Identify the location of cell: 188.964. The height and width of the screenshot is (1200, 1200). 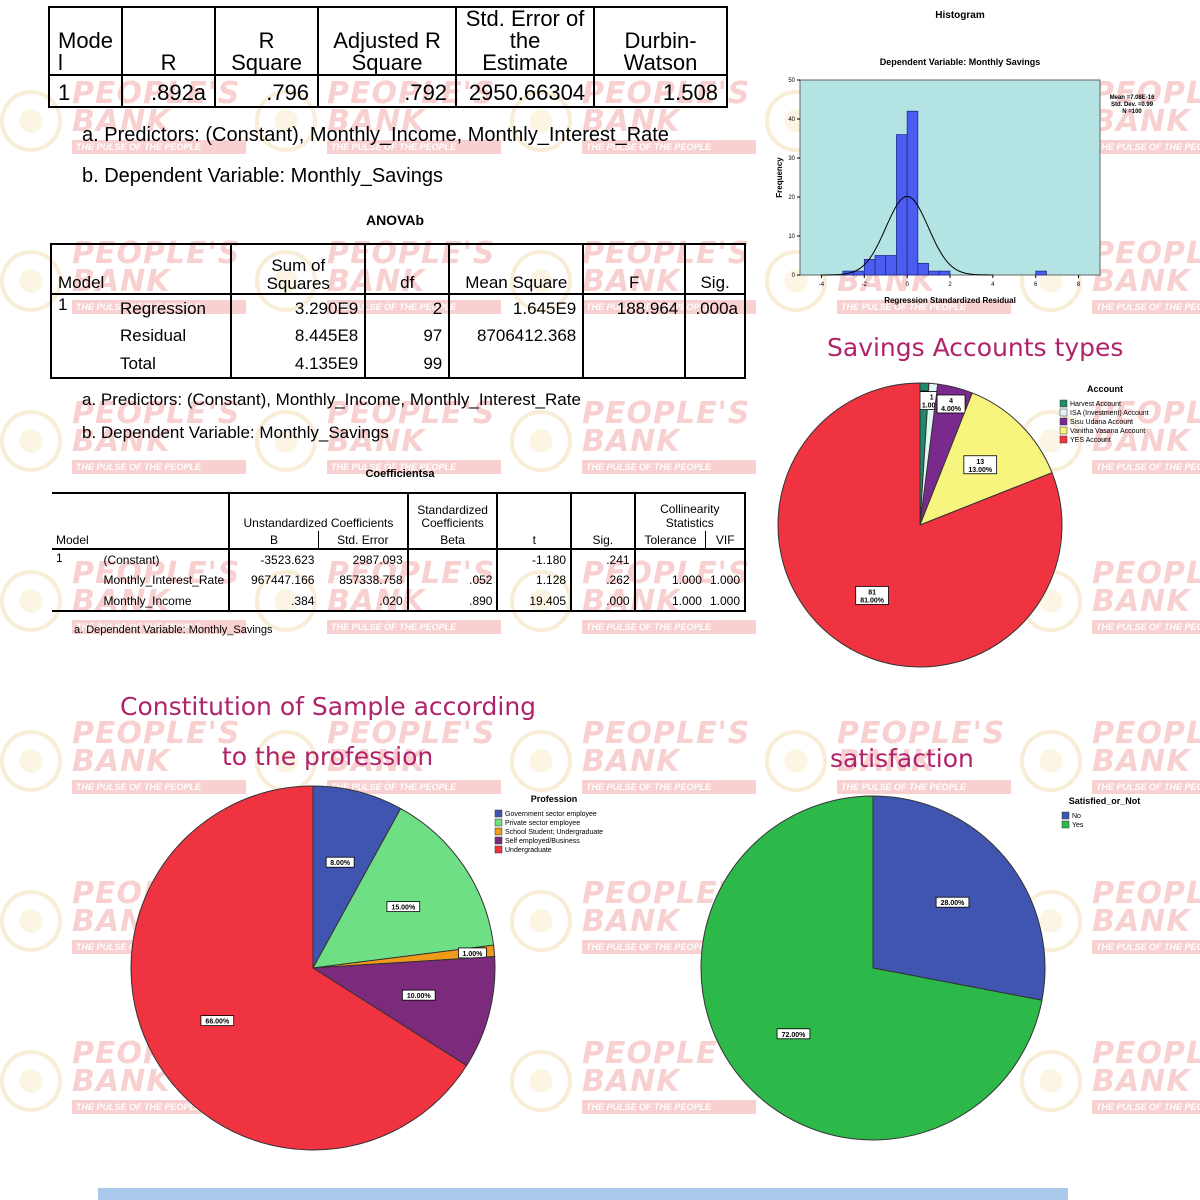
(634, 308).